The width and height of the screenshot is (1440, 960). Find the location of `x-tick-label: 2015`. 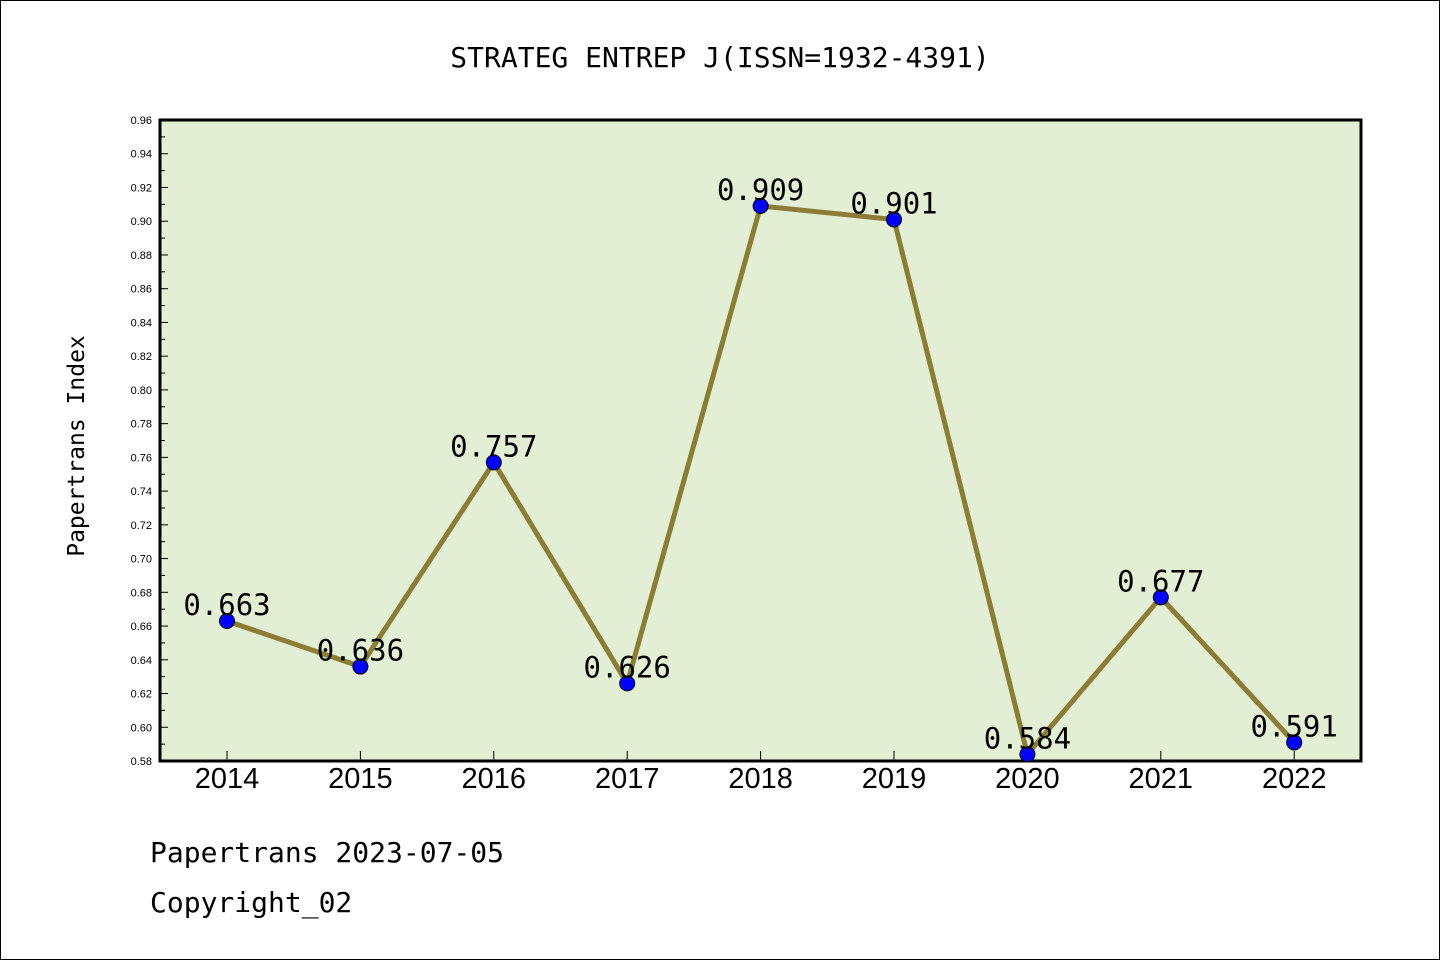

x-tick-label: 2015 is located at coordinates (360, 779).